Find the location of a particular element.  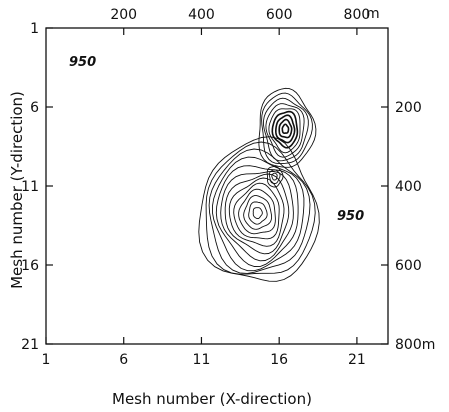

right-tick-label: 200 is located at coordinates (408, 108).